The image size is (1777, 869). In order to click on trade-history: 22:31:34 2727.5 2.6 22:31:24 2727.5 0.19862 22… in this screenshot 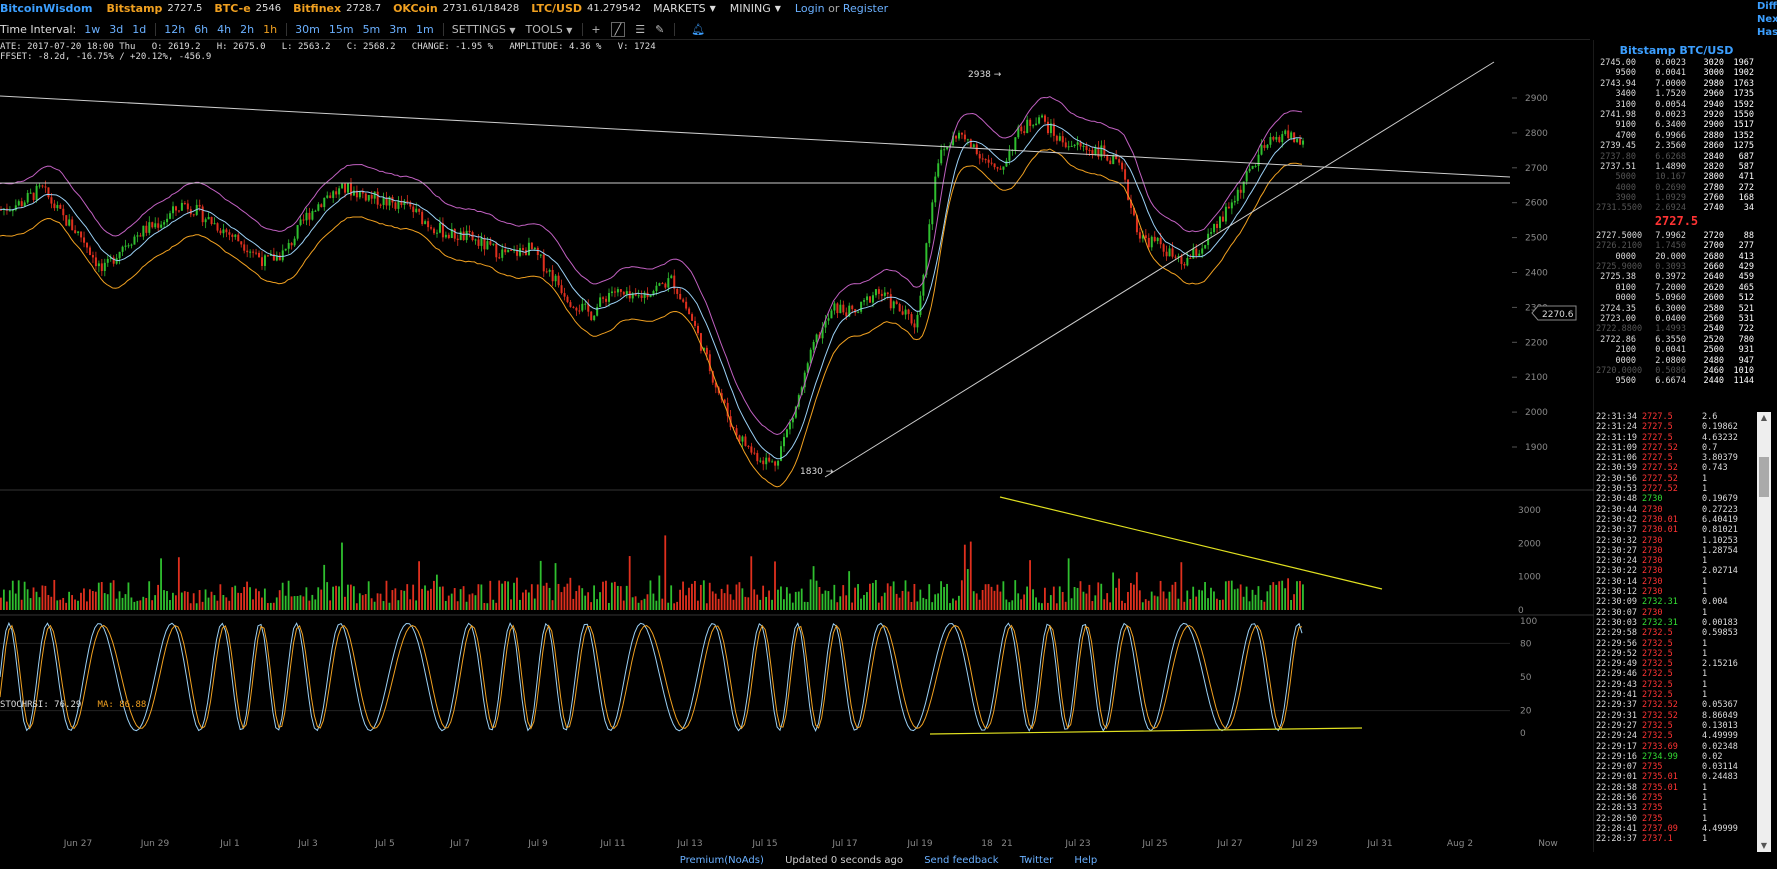, I will do `click(1676, 632)`.